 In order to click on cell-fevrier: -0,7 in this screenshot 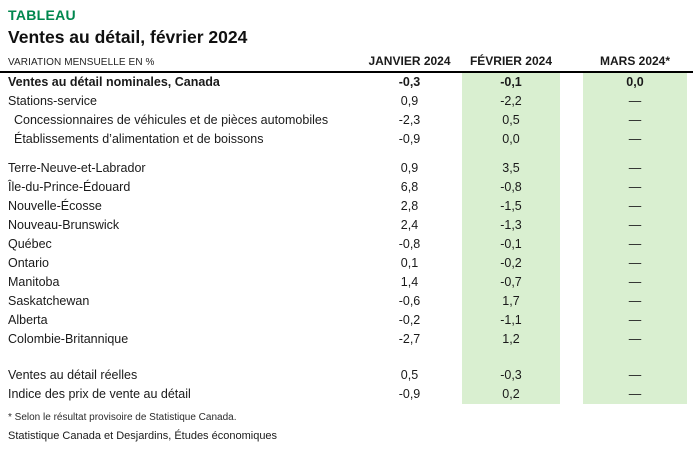, I will do `click(511, 282)`.